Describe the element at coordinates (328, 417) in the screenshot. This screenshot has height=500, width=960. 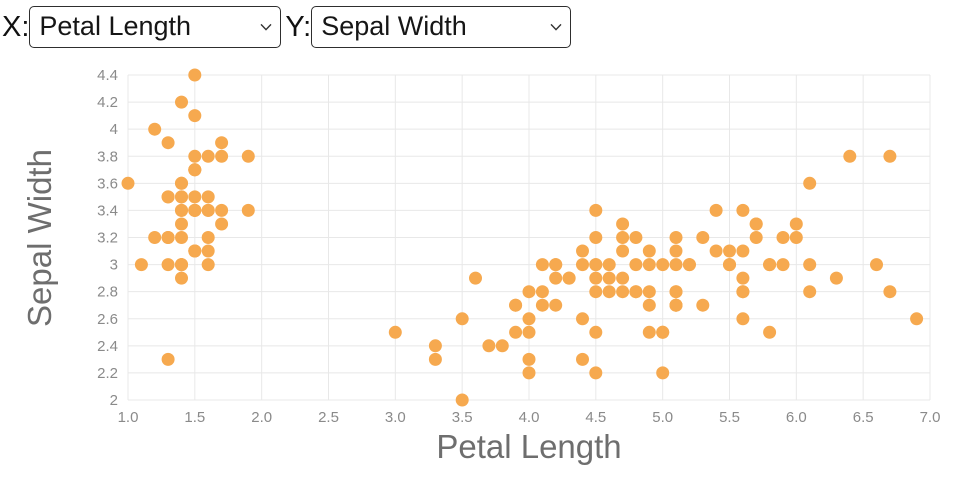
I see `x-tick-label: 2.5` at that location.